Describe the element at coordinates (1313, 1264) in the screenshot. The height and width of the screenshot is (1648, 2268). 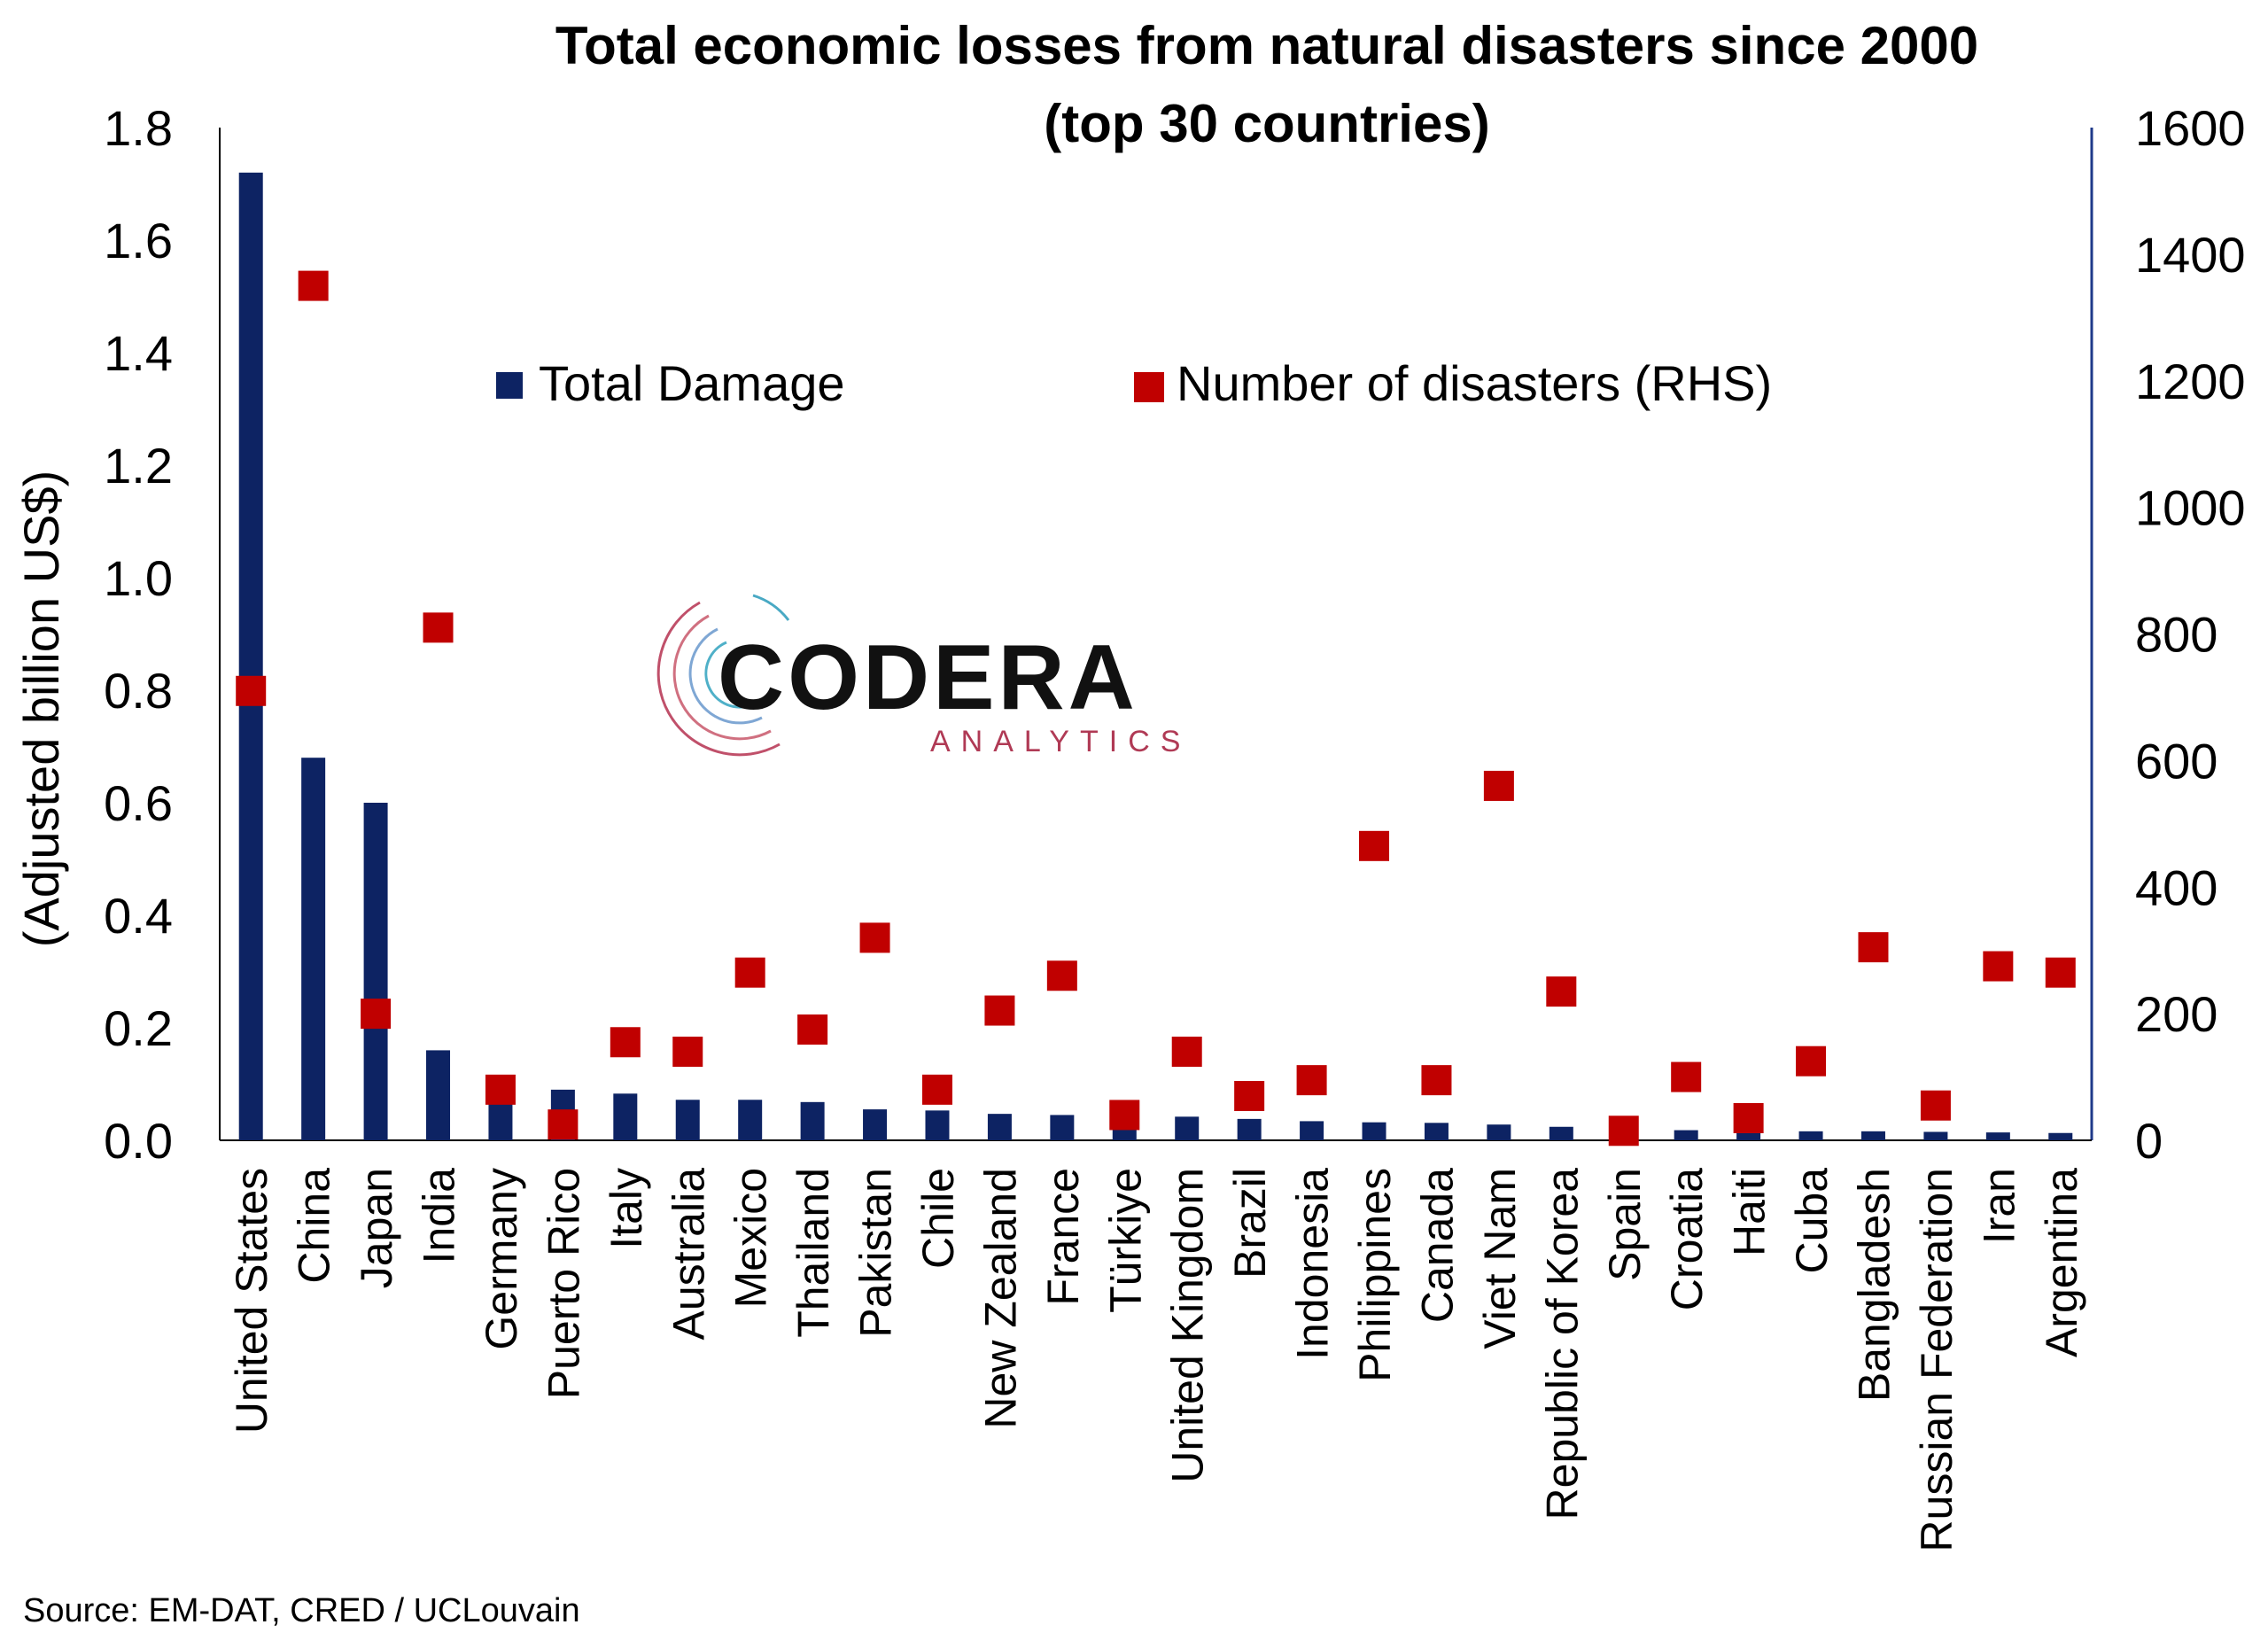
I see `x-category-label: Indonesia` at that location.